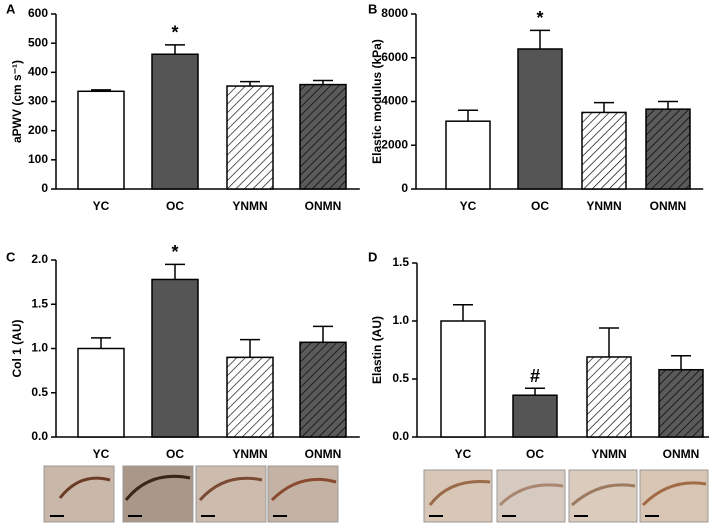 The height and width of the screenshot is (526, 709). Describe the element at coordinates (38, 13) in the screenshot. I see `y-tick-label: 600` at that location.